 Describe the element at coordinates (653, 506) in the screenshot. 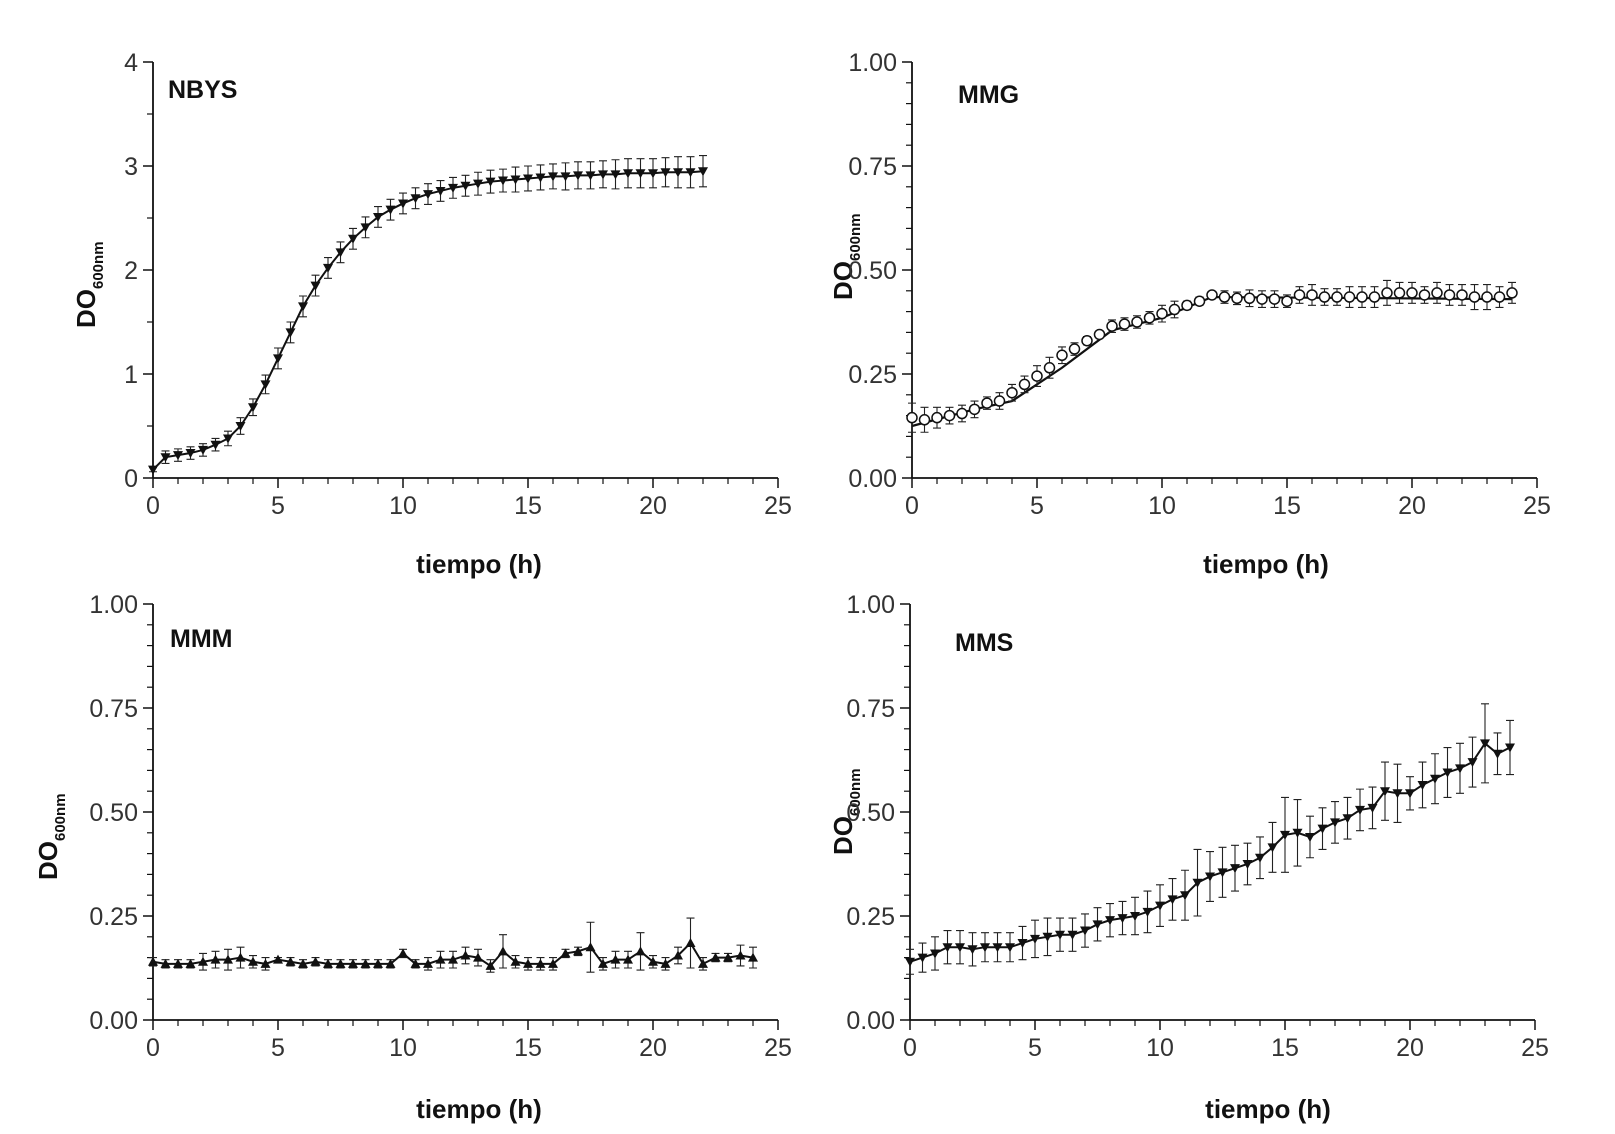

I see `x-tick-label-nbys: 20` at that location.